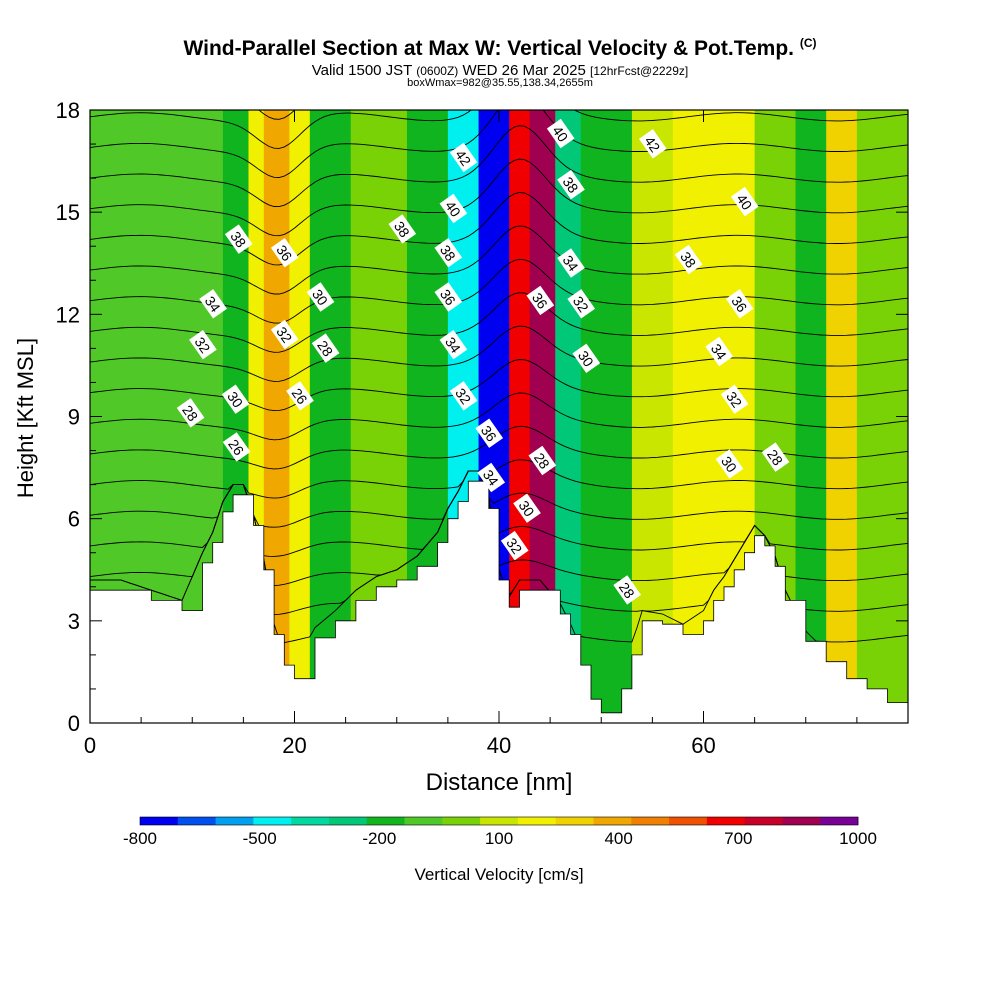 This screenshot has width=1000, height=1000. I want to click on colorbar-label: Vertical Velocity [cm/s], so click(498, 874).